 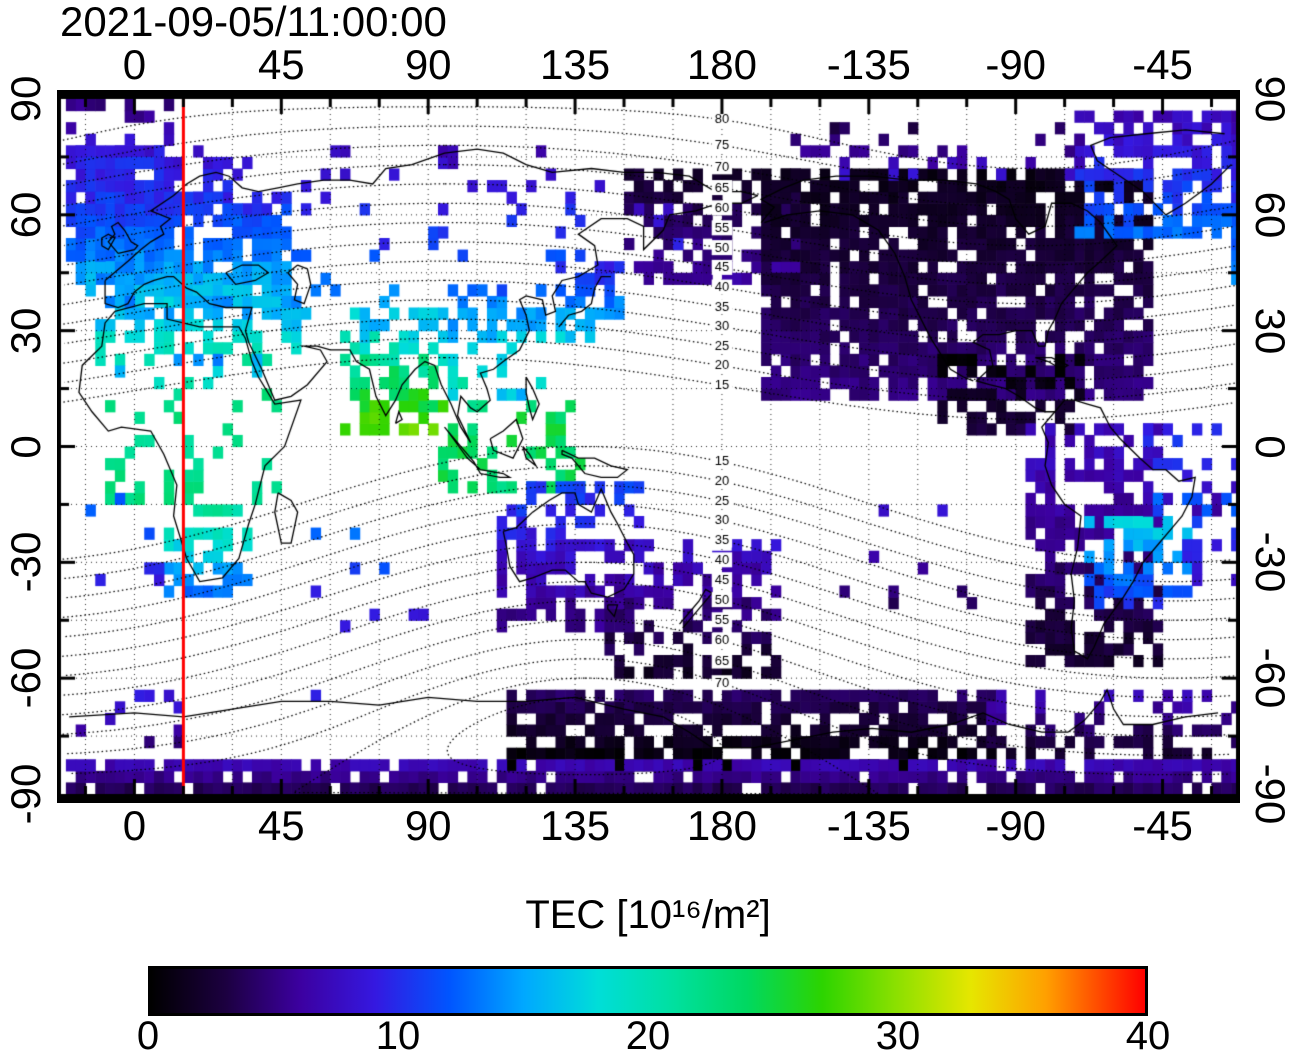 What do you see at coordinates (898, 1035) in the screenshot?
I see `colorbar-tick-label: 30` at bounding box center [898, 1035].